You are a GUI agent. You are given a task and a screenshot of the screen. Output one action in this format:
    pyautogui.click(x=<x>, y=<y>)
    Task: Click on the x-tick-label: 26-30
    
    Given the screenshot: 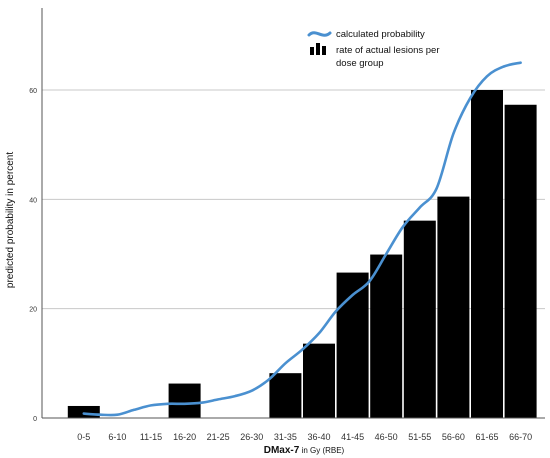 What is the action you would take?
    pyautogui.click(x=251, y=437)
    